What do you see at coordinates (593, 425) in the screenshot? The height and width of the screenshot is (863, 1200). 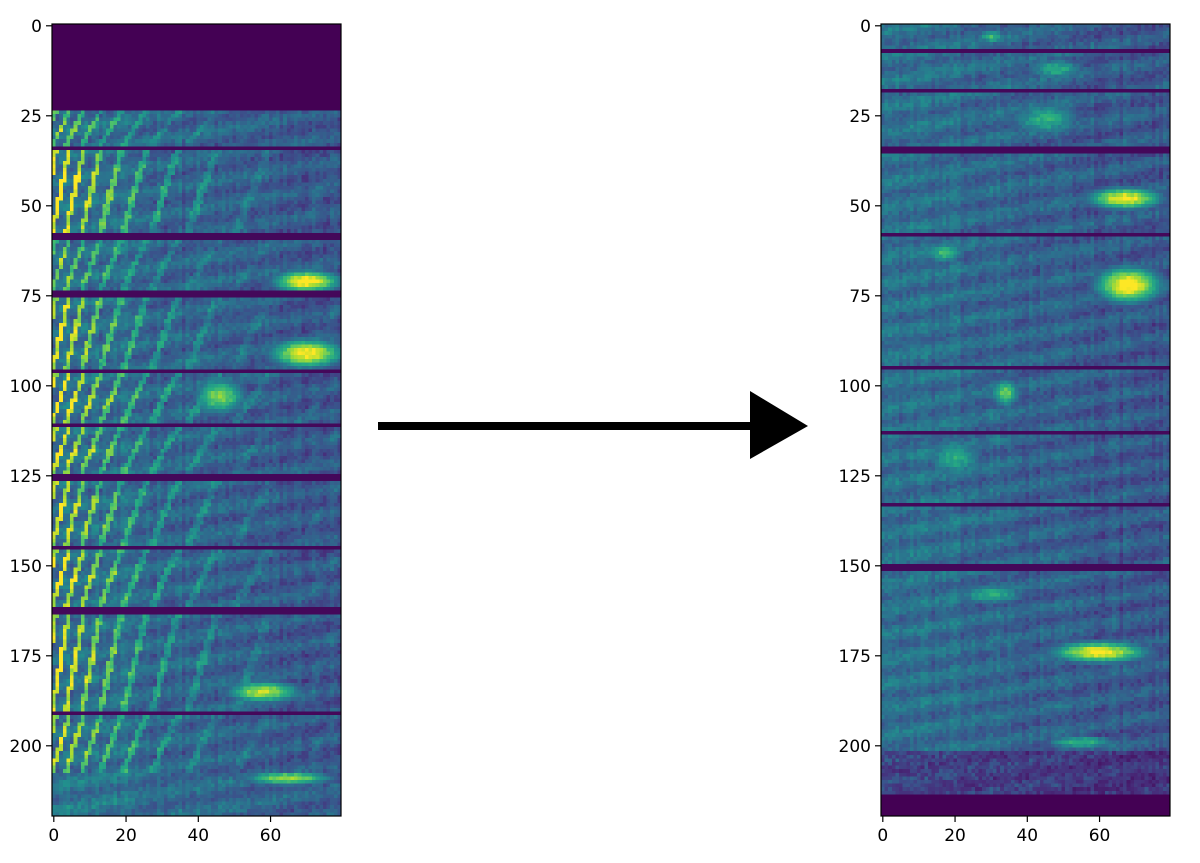 I see `transform-arrow` at bounding box center [593, 425].